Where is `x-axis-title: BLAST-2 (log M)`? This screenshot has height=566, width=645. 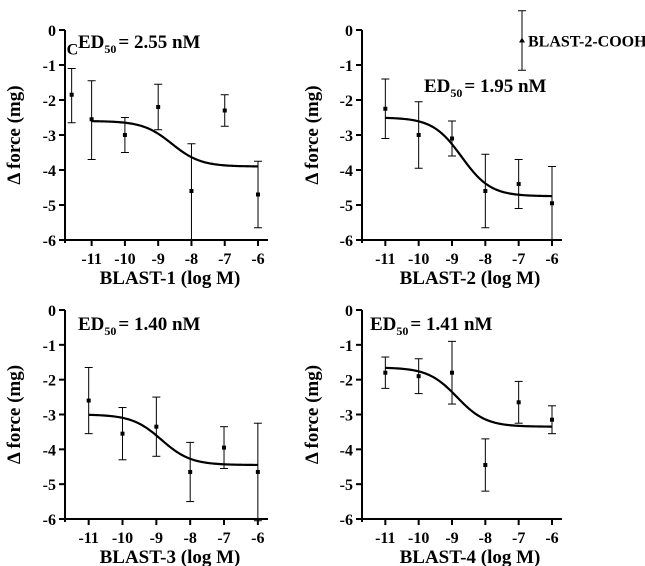 x-axis-title: BLAST-2 (log M) is located at coordinates (470, 278).